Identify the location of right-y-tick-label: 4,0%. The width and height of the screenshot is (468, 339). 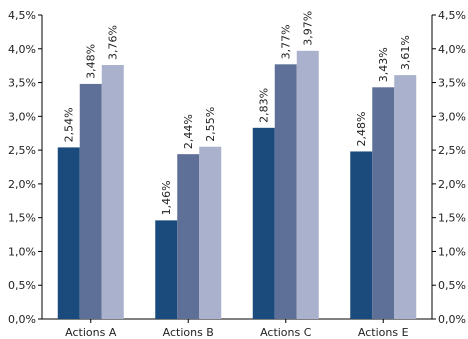
(452, 49).